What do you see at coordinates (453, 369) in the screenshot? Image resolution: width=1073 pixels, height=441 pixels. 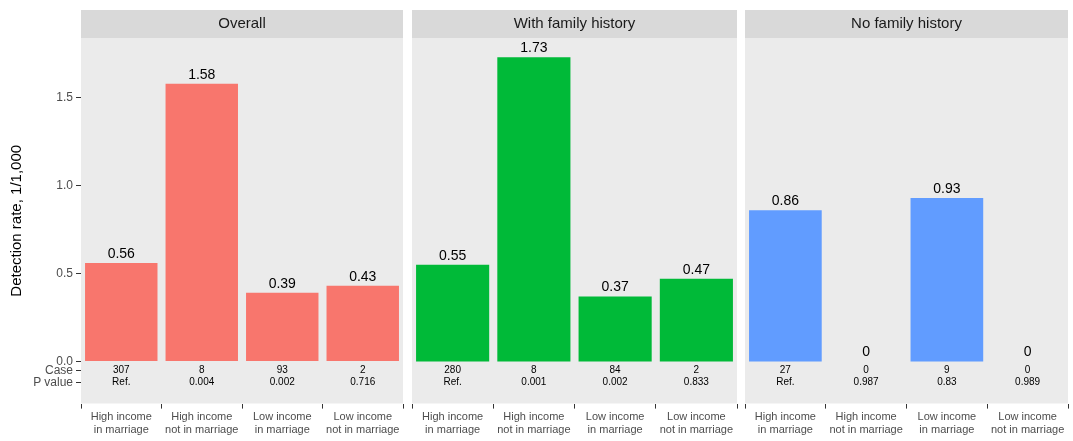 I see `annotation: 280` at bounding box center [453, 369].